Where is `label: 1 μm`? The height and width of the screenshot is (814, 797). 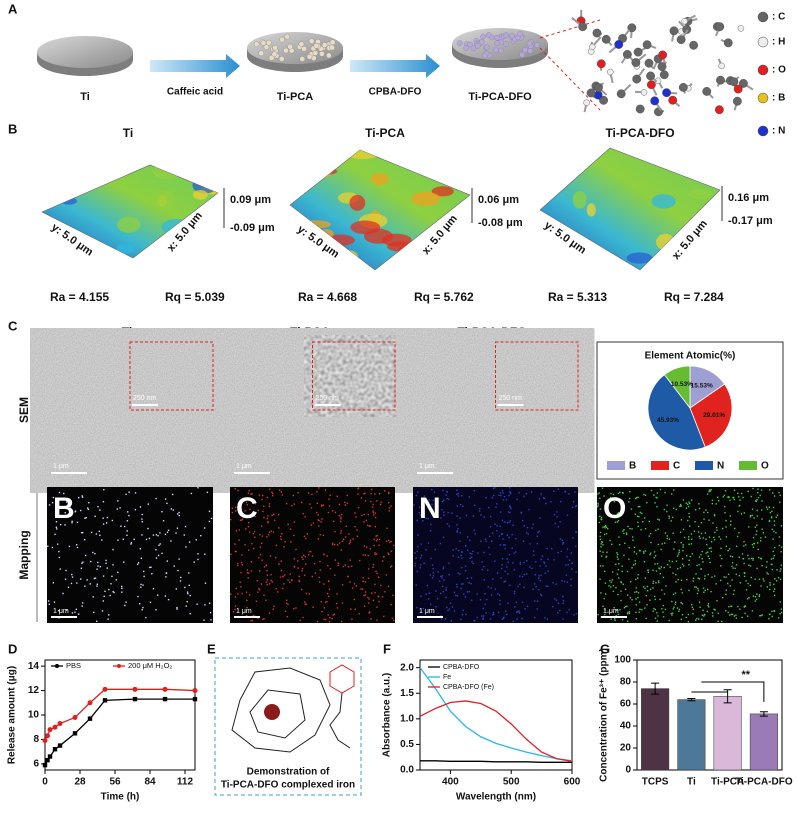 label: 1 μm is located at coordinates (244, 466).